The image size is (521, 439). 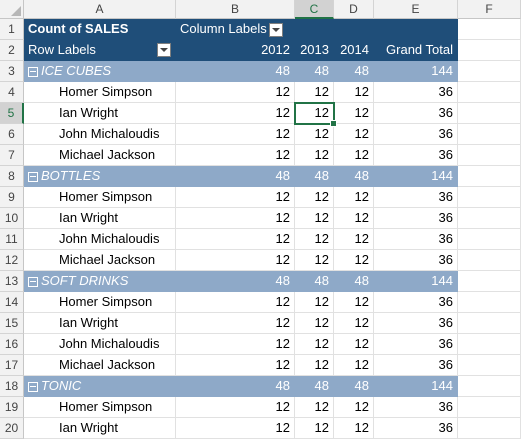 What do you see at coordinates (100, 50) in the screenshot?
I see `row-labels-cell: Row Labels` at bounding box center [100, 50].